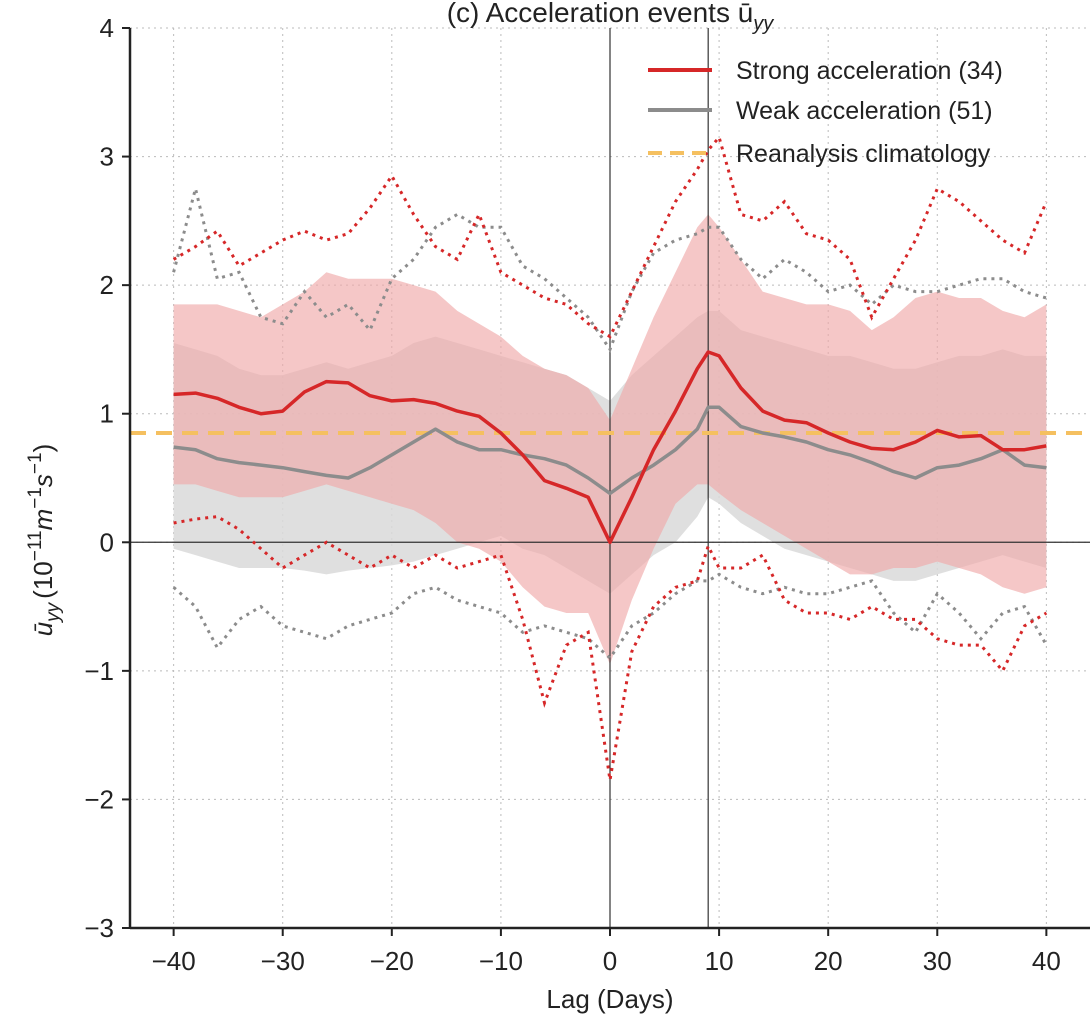 The height and width of the screenshot is (1024, 1090). I want to click on x-tick-label: 20, so click(828, 961).